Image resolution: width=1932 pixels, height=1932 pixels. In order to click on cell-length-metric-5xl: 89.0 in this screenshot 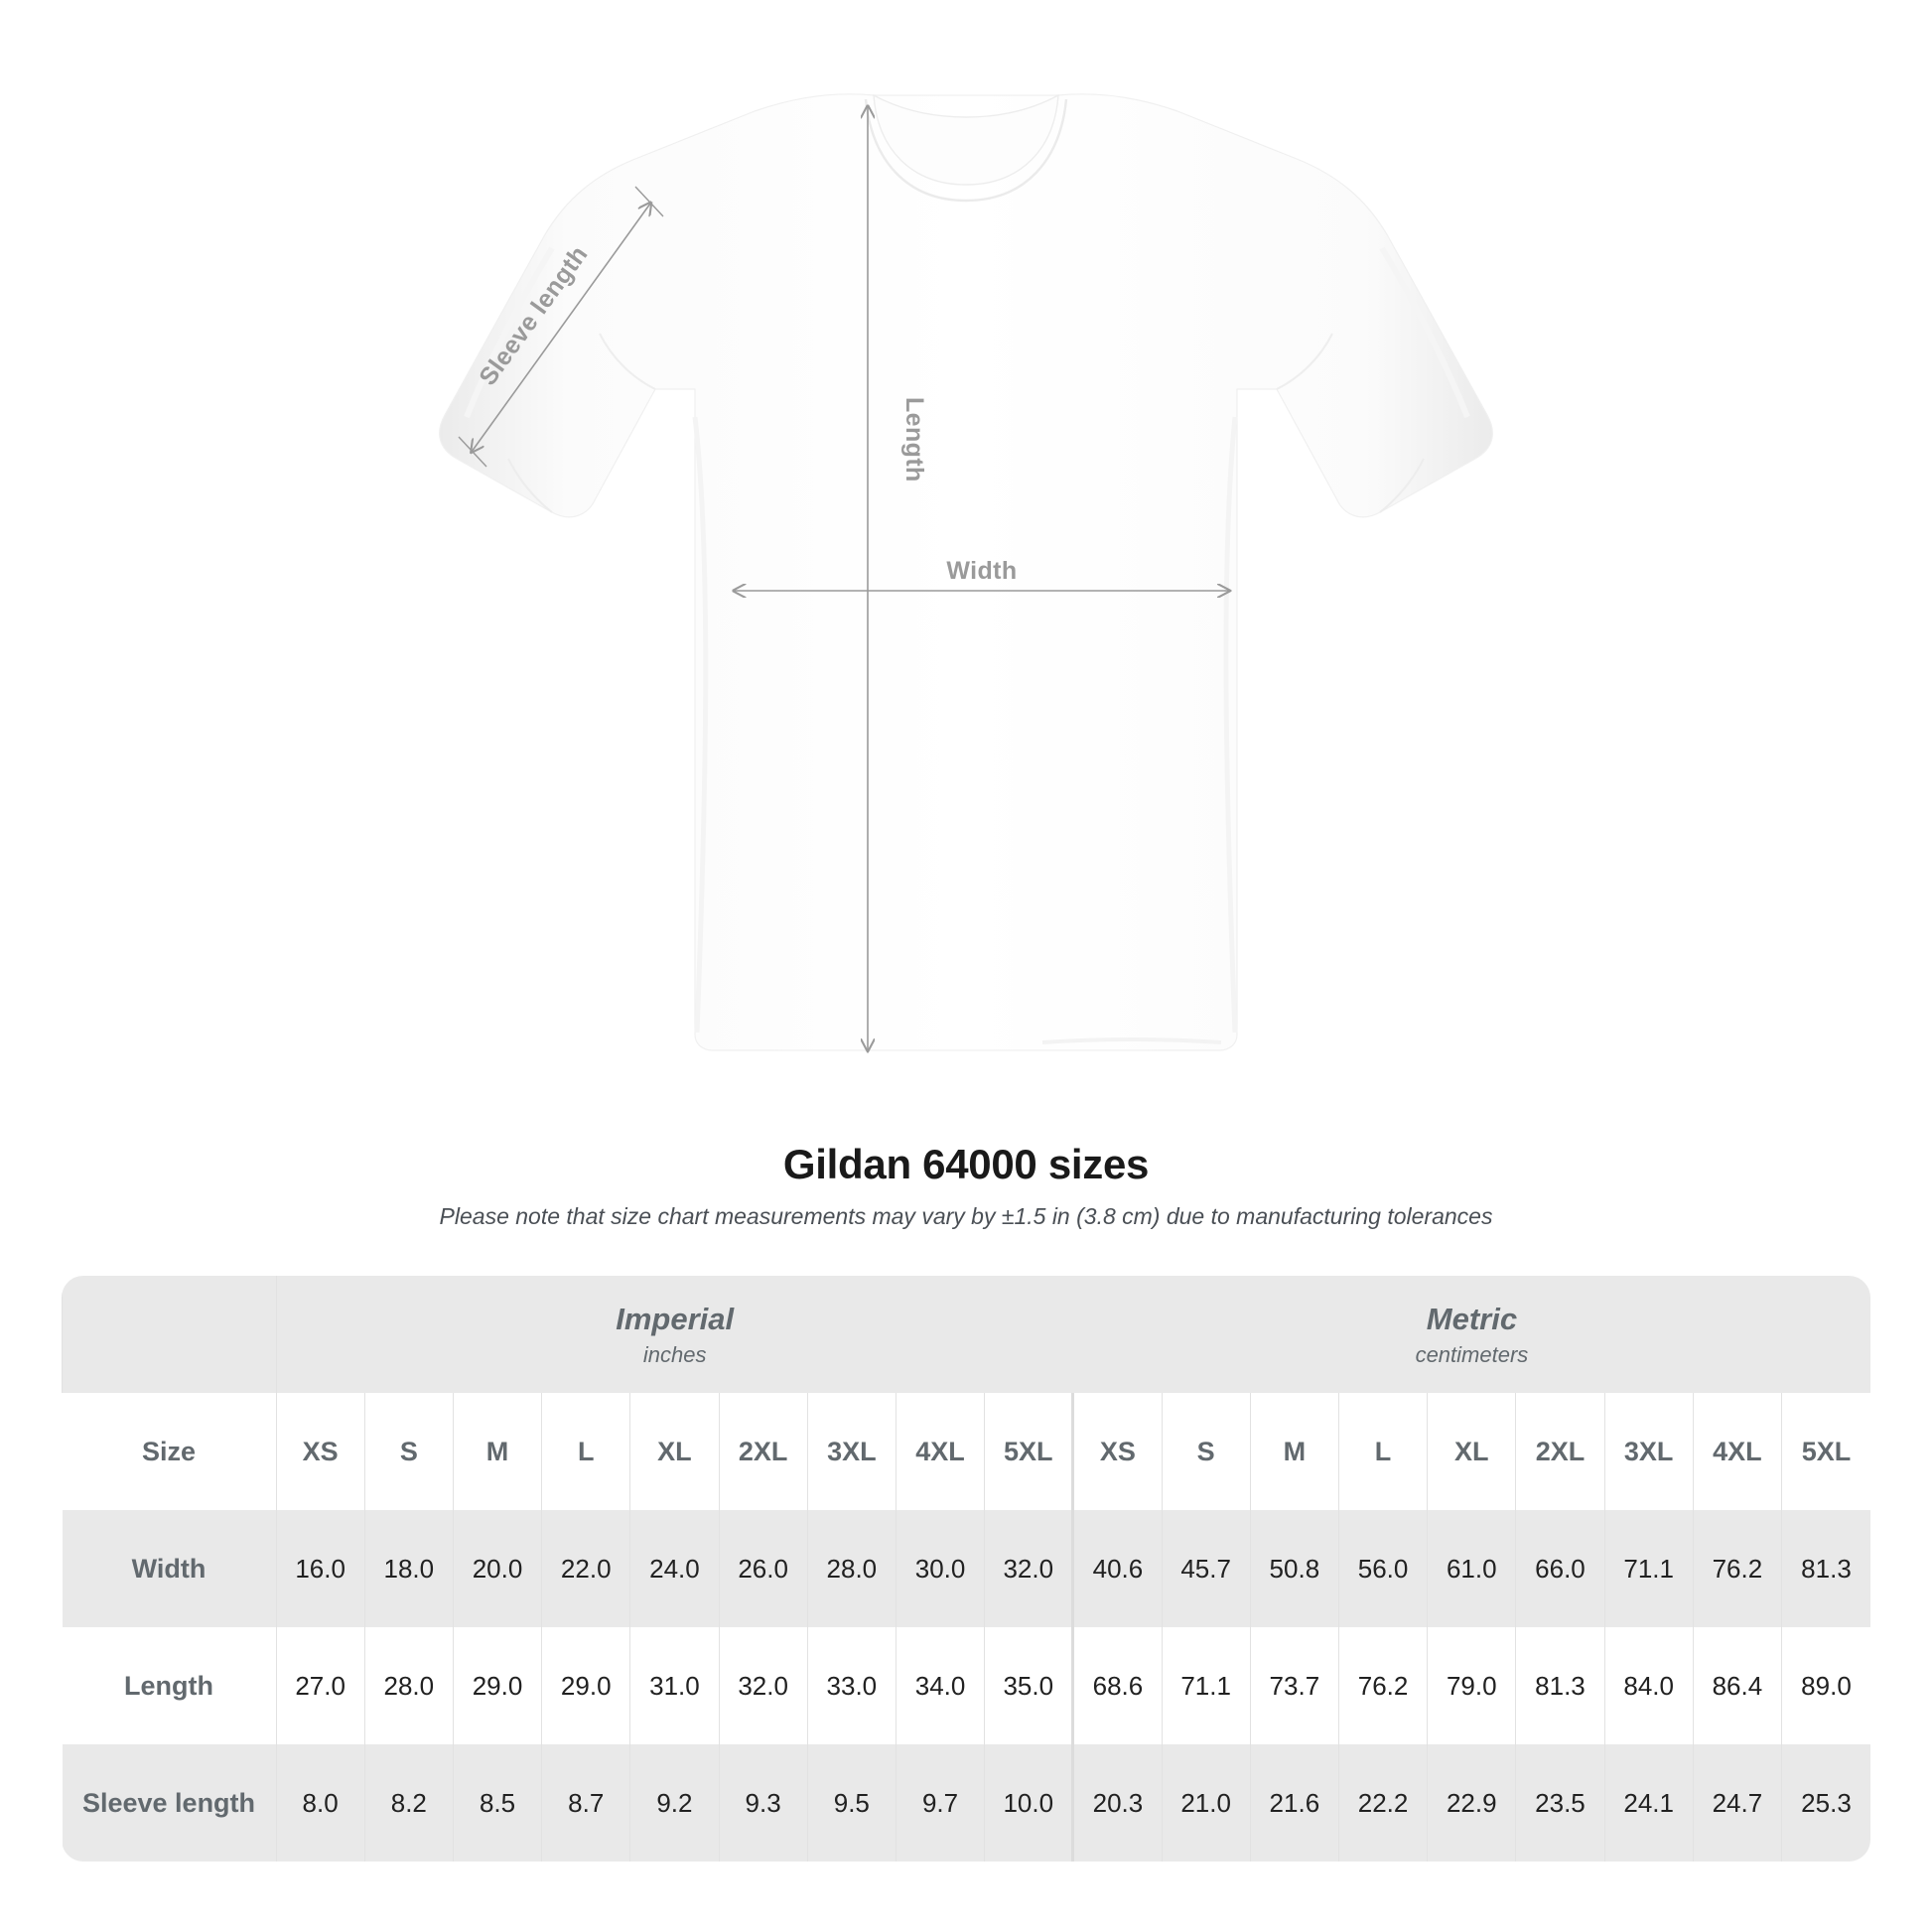, I will do `click(1825, 1685)`.